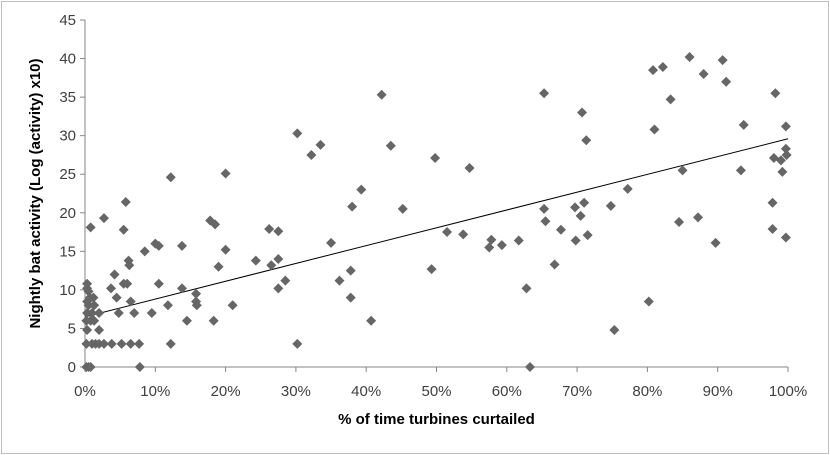 The image size is (830, 455). Describe the element at coordinates (436, 391) in the screenshot. I see `x-tick-label: 50%` at that location.